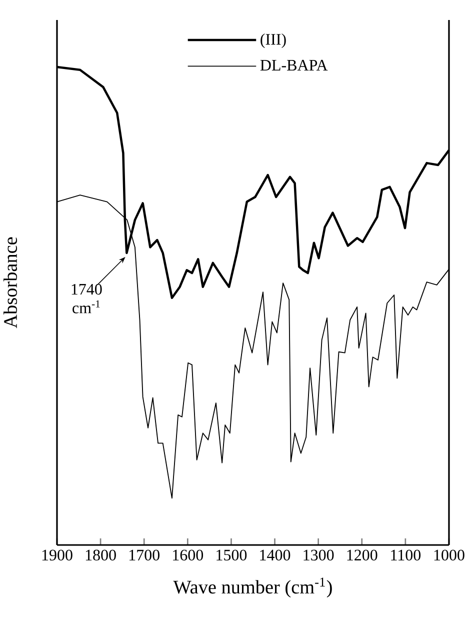 The image size is (470, 619). Describe the element at coordinates (11, 282) in the screenshot. I see `y-axis-title: Absorbance` at that location.